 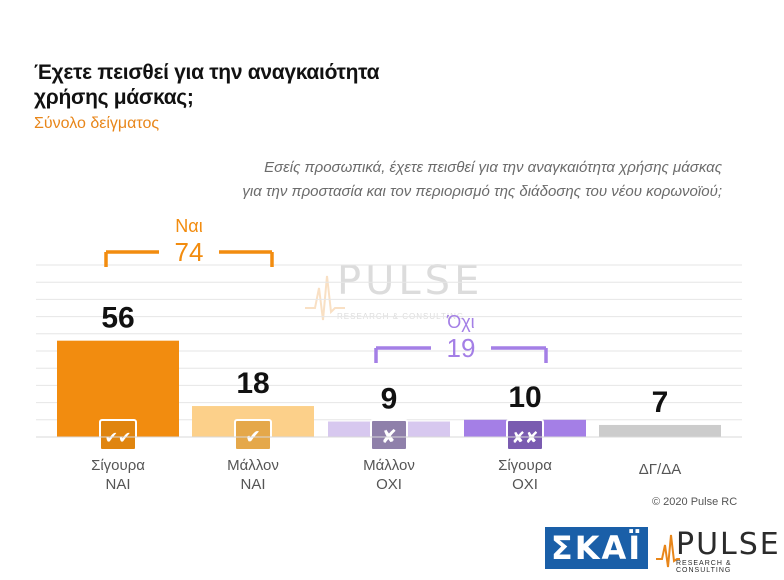 What do you see at coordinates (118, 435) in the screenshot?
I see `double-check-icon` at bounding box center [118, 435].